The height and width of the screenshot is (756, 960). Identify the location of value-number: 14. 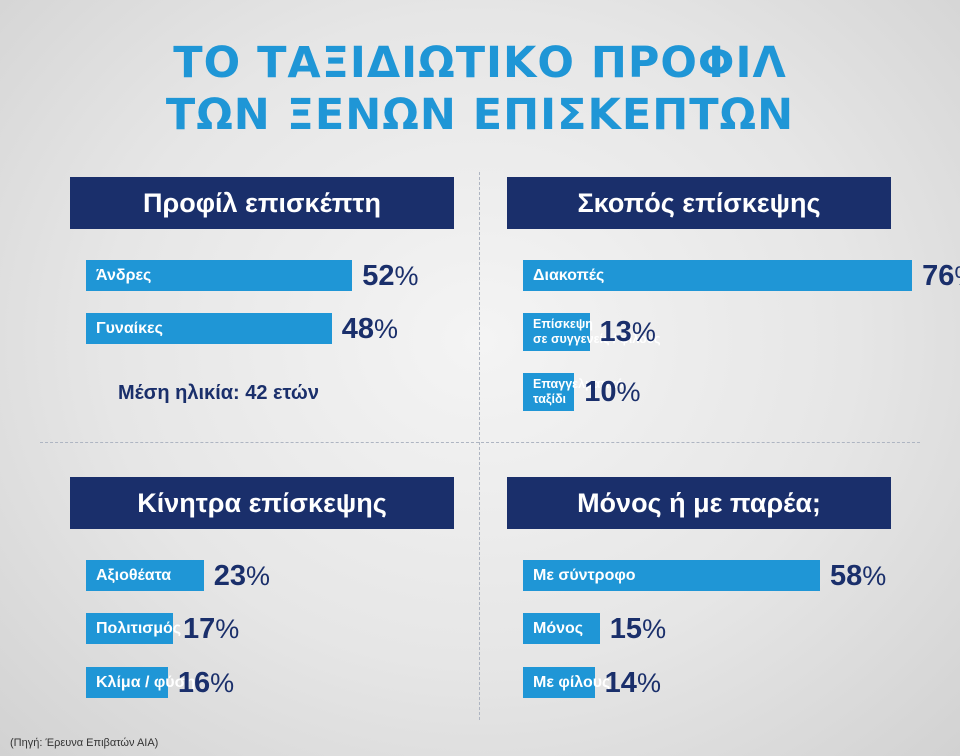
(620, 682).